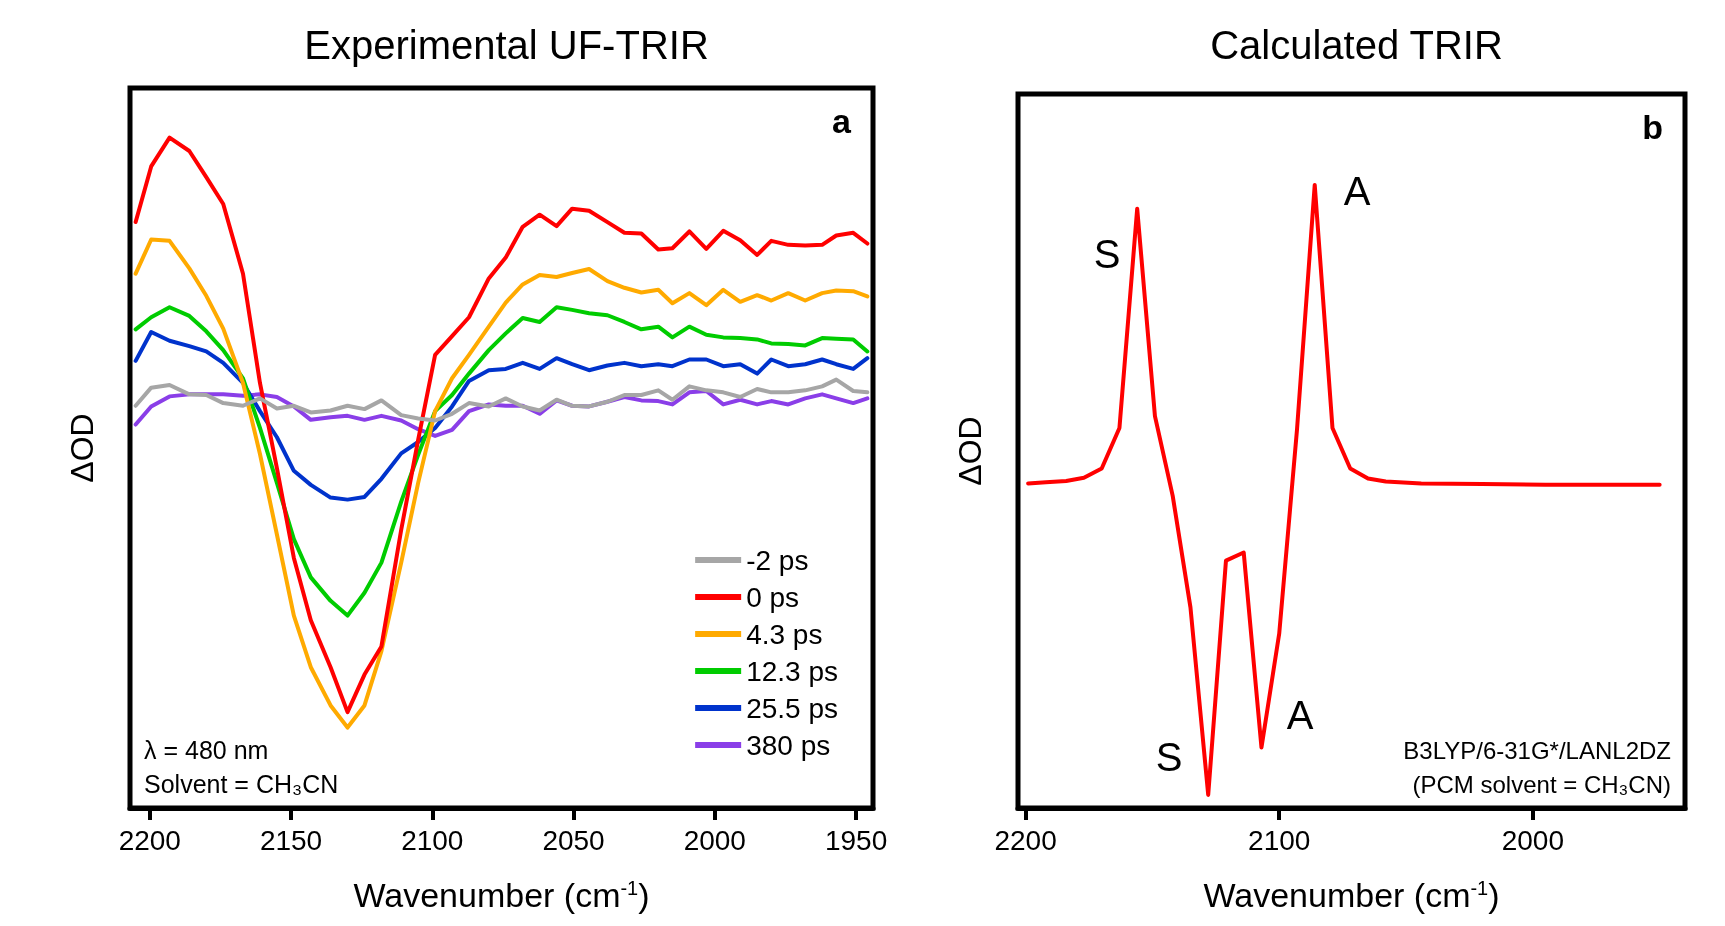 This screenshot has width=1725, height=926. I want to click on chart-title: Experimental UF-TRIR, so click(506, 45).